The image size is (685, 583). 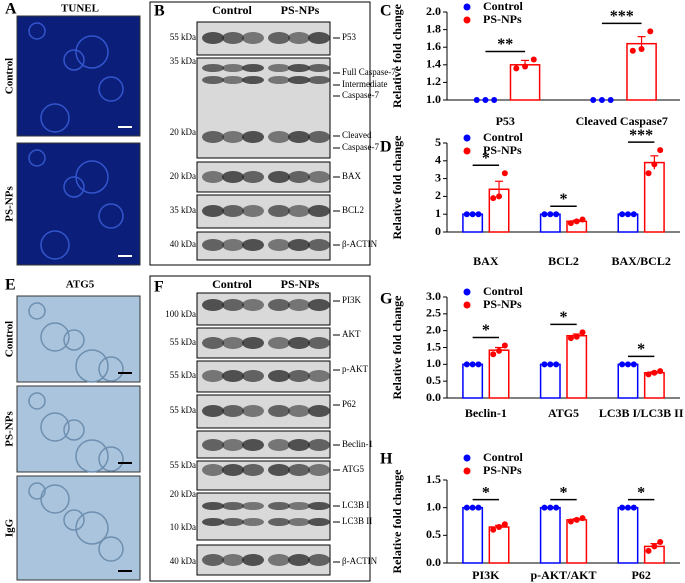 I want to click on x-tick-label: P53, so click(x=505, y=121).